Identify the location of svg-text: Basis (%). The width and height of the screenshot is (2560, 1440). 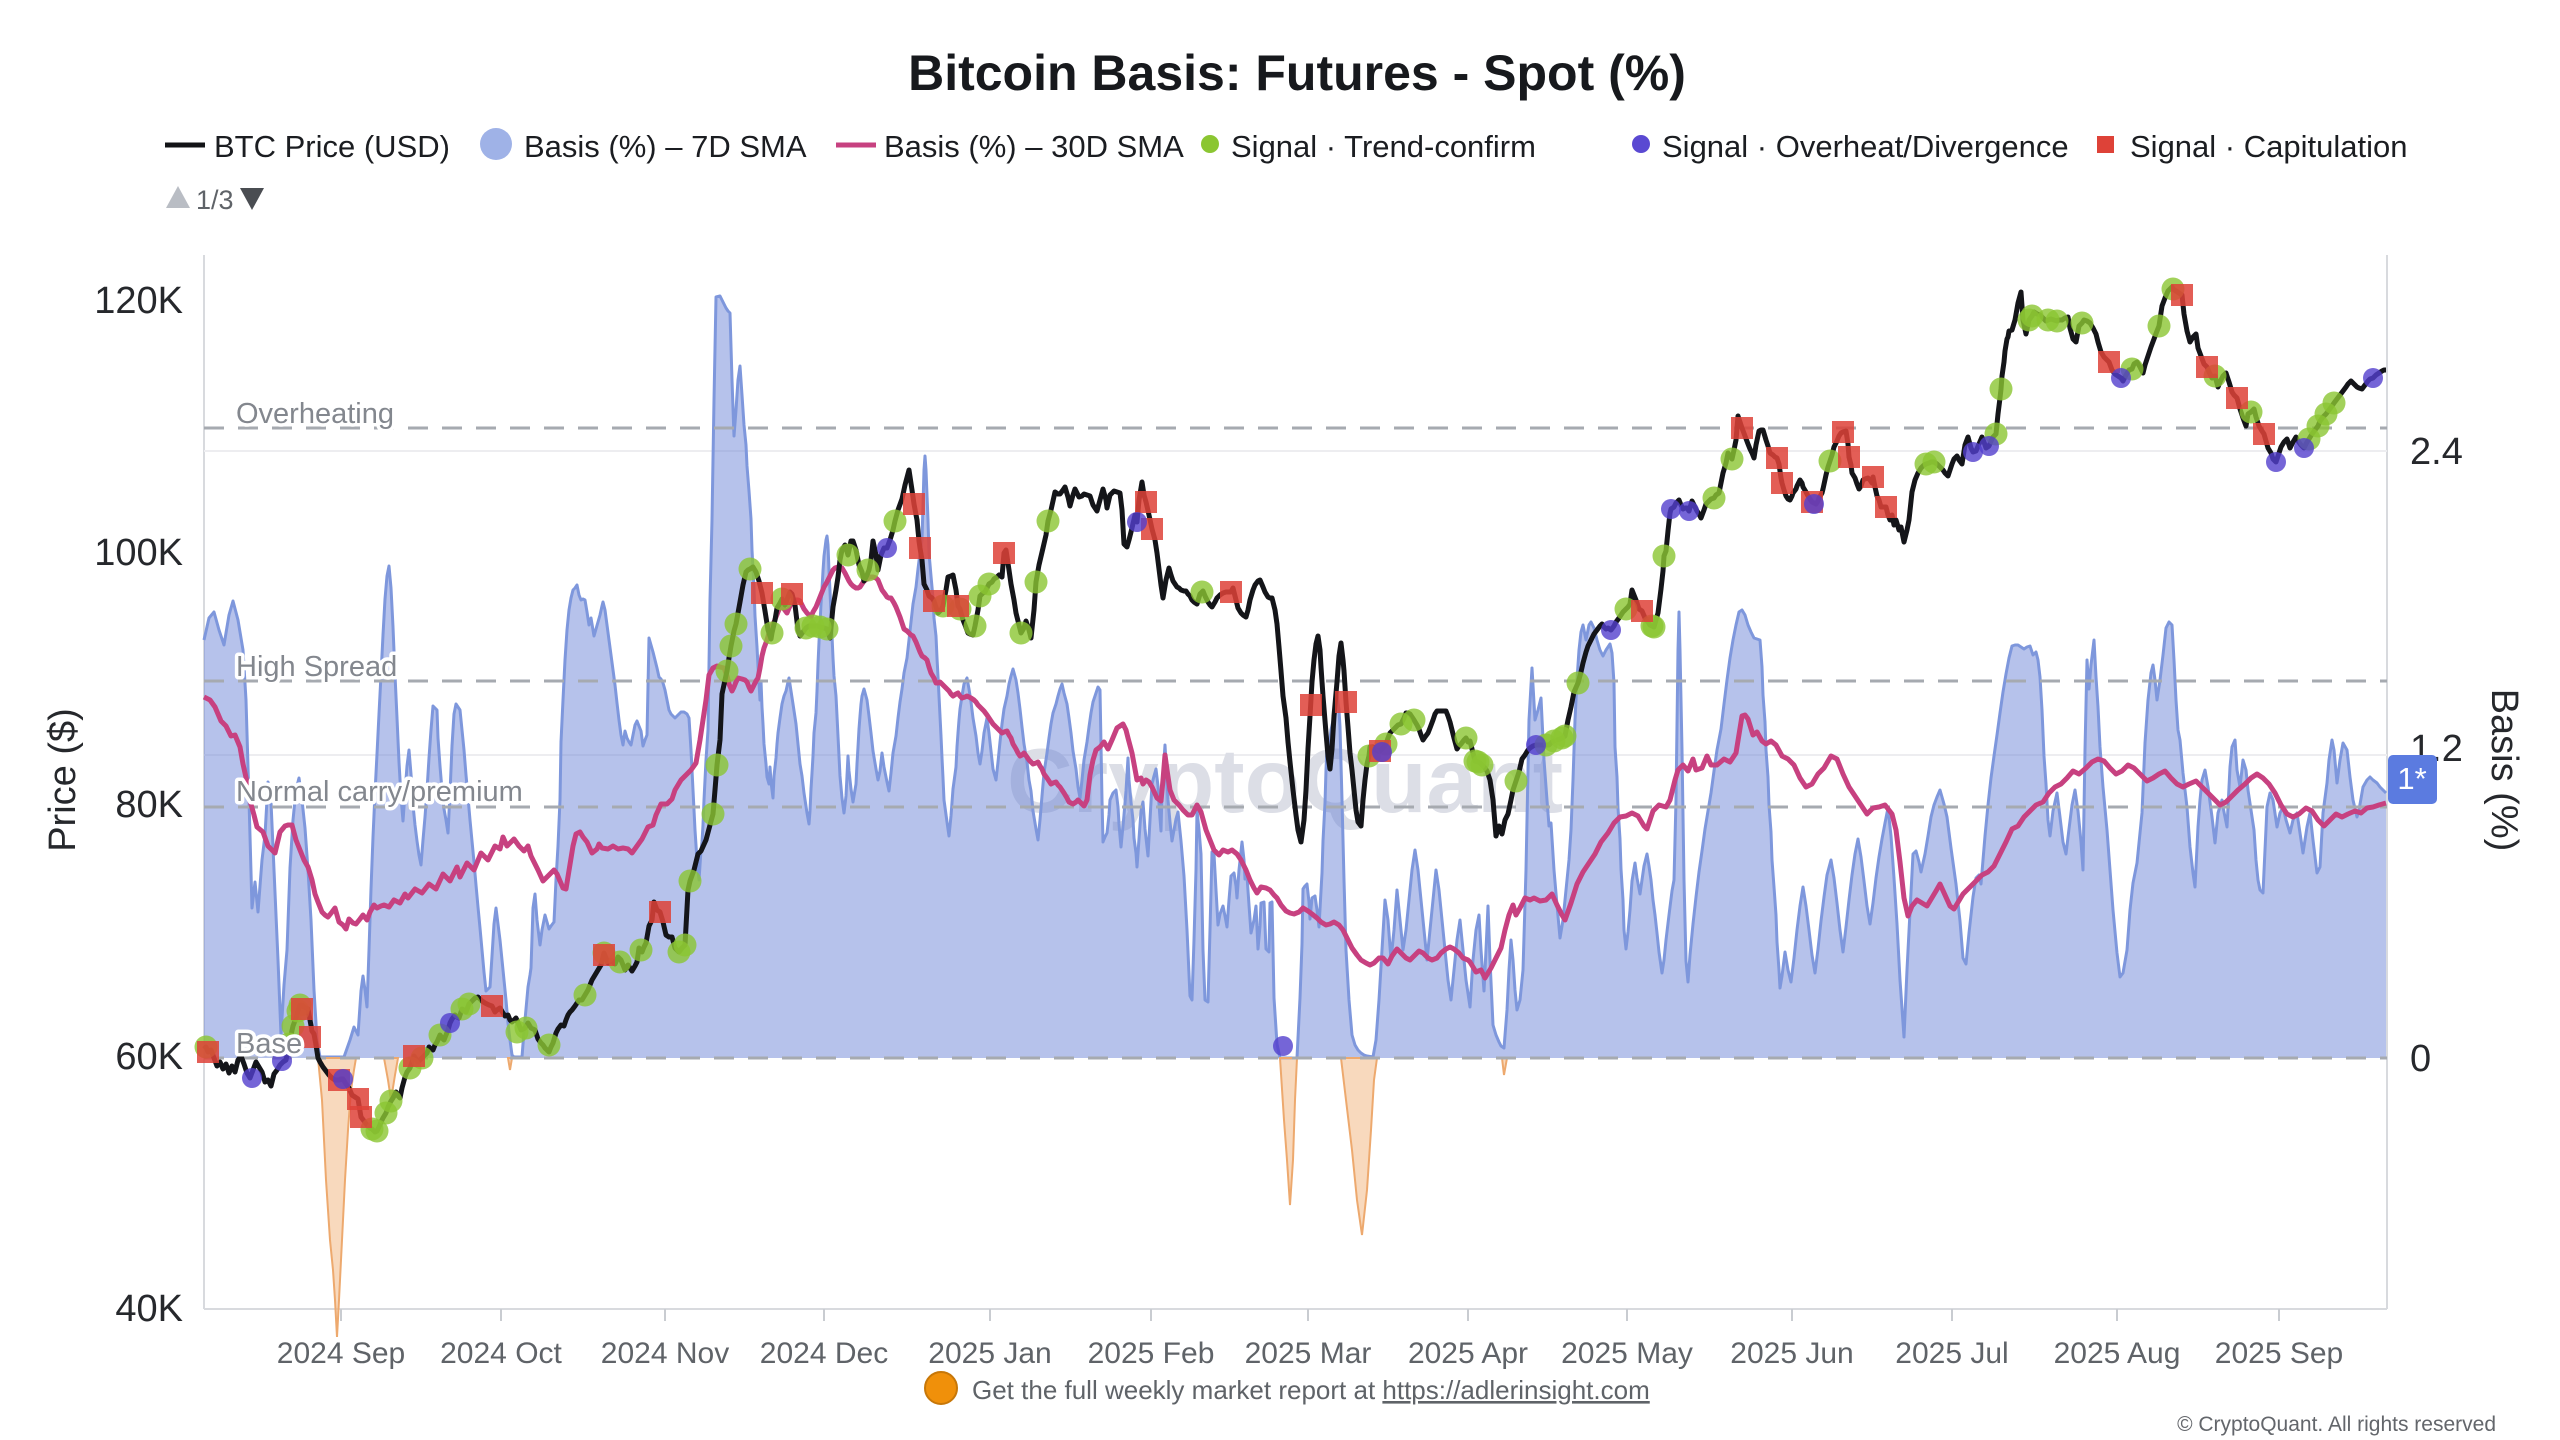
(2504, 770).